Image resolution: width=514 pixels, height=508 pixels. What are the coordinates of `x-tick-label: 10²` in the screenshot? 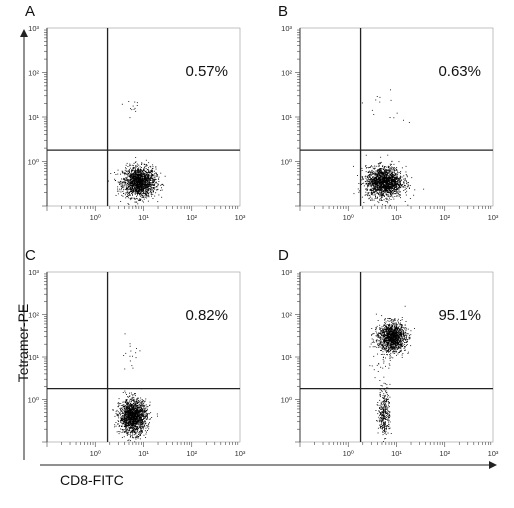 It's located at (444, 217).